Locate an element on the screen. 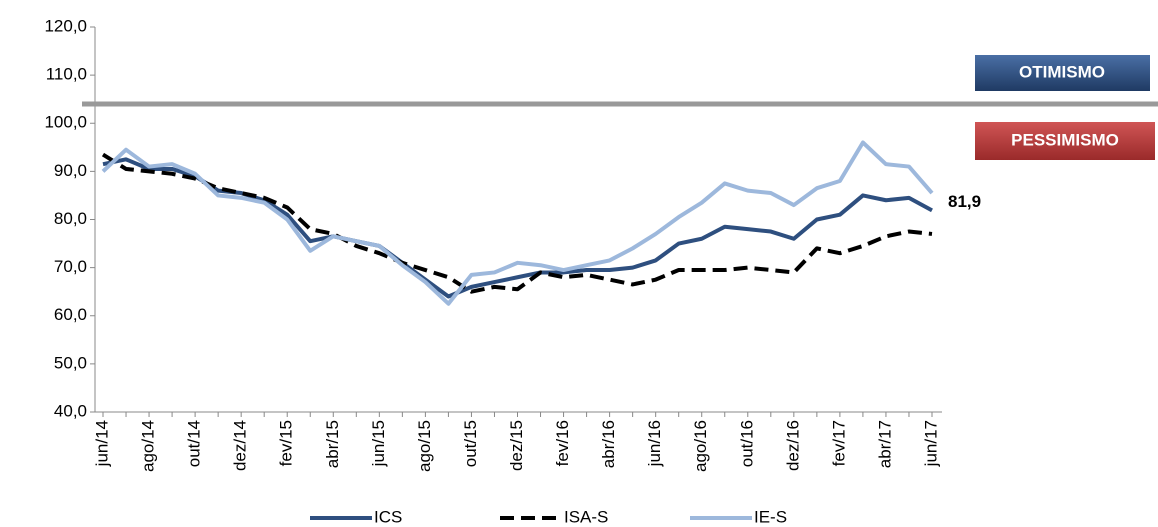 The height and width of the screenshot is (527, 1158). optimism-box is located at coordinates (1062, 73).